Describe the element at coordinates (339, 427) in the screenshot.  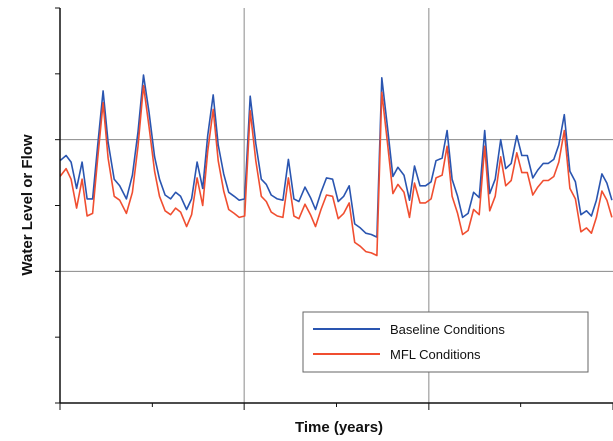
I see `x-axis-title: Time (years)` at that location.